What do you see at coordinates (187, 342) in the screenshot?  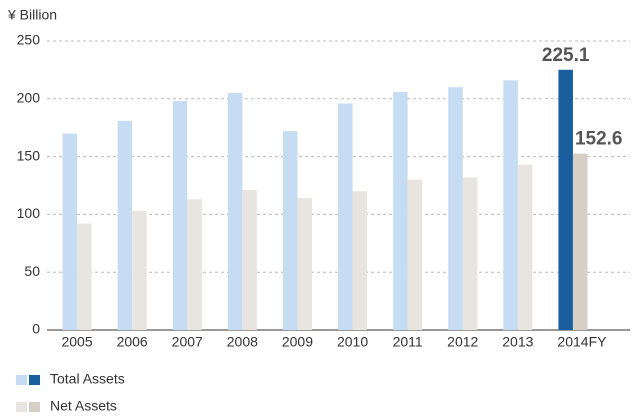 I see `x-tick-label: 2007` at bounding box center [187, 342].